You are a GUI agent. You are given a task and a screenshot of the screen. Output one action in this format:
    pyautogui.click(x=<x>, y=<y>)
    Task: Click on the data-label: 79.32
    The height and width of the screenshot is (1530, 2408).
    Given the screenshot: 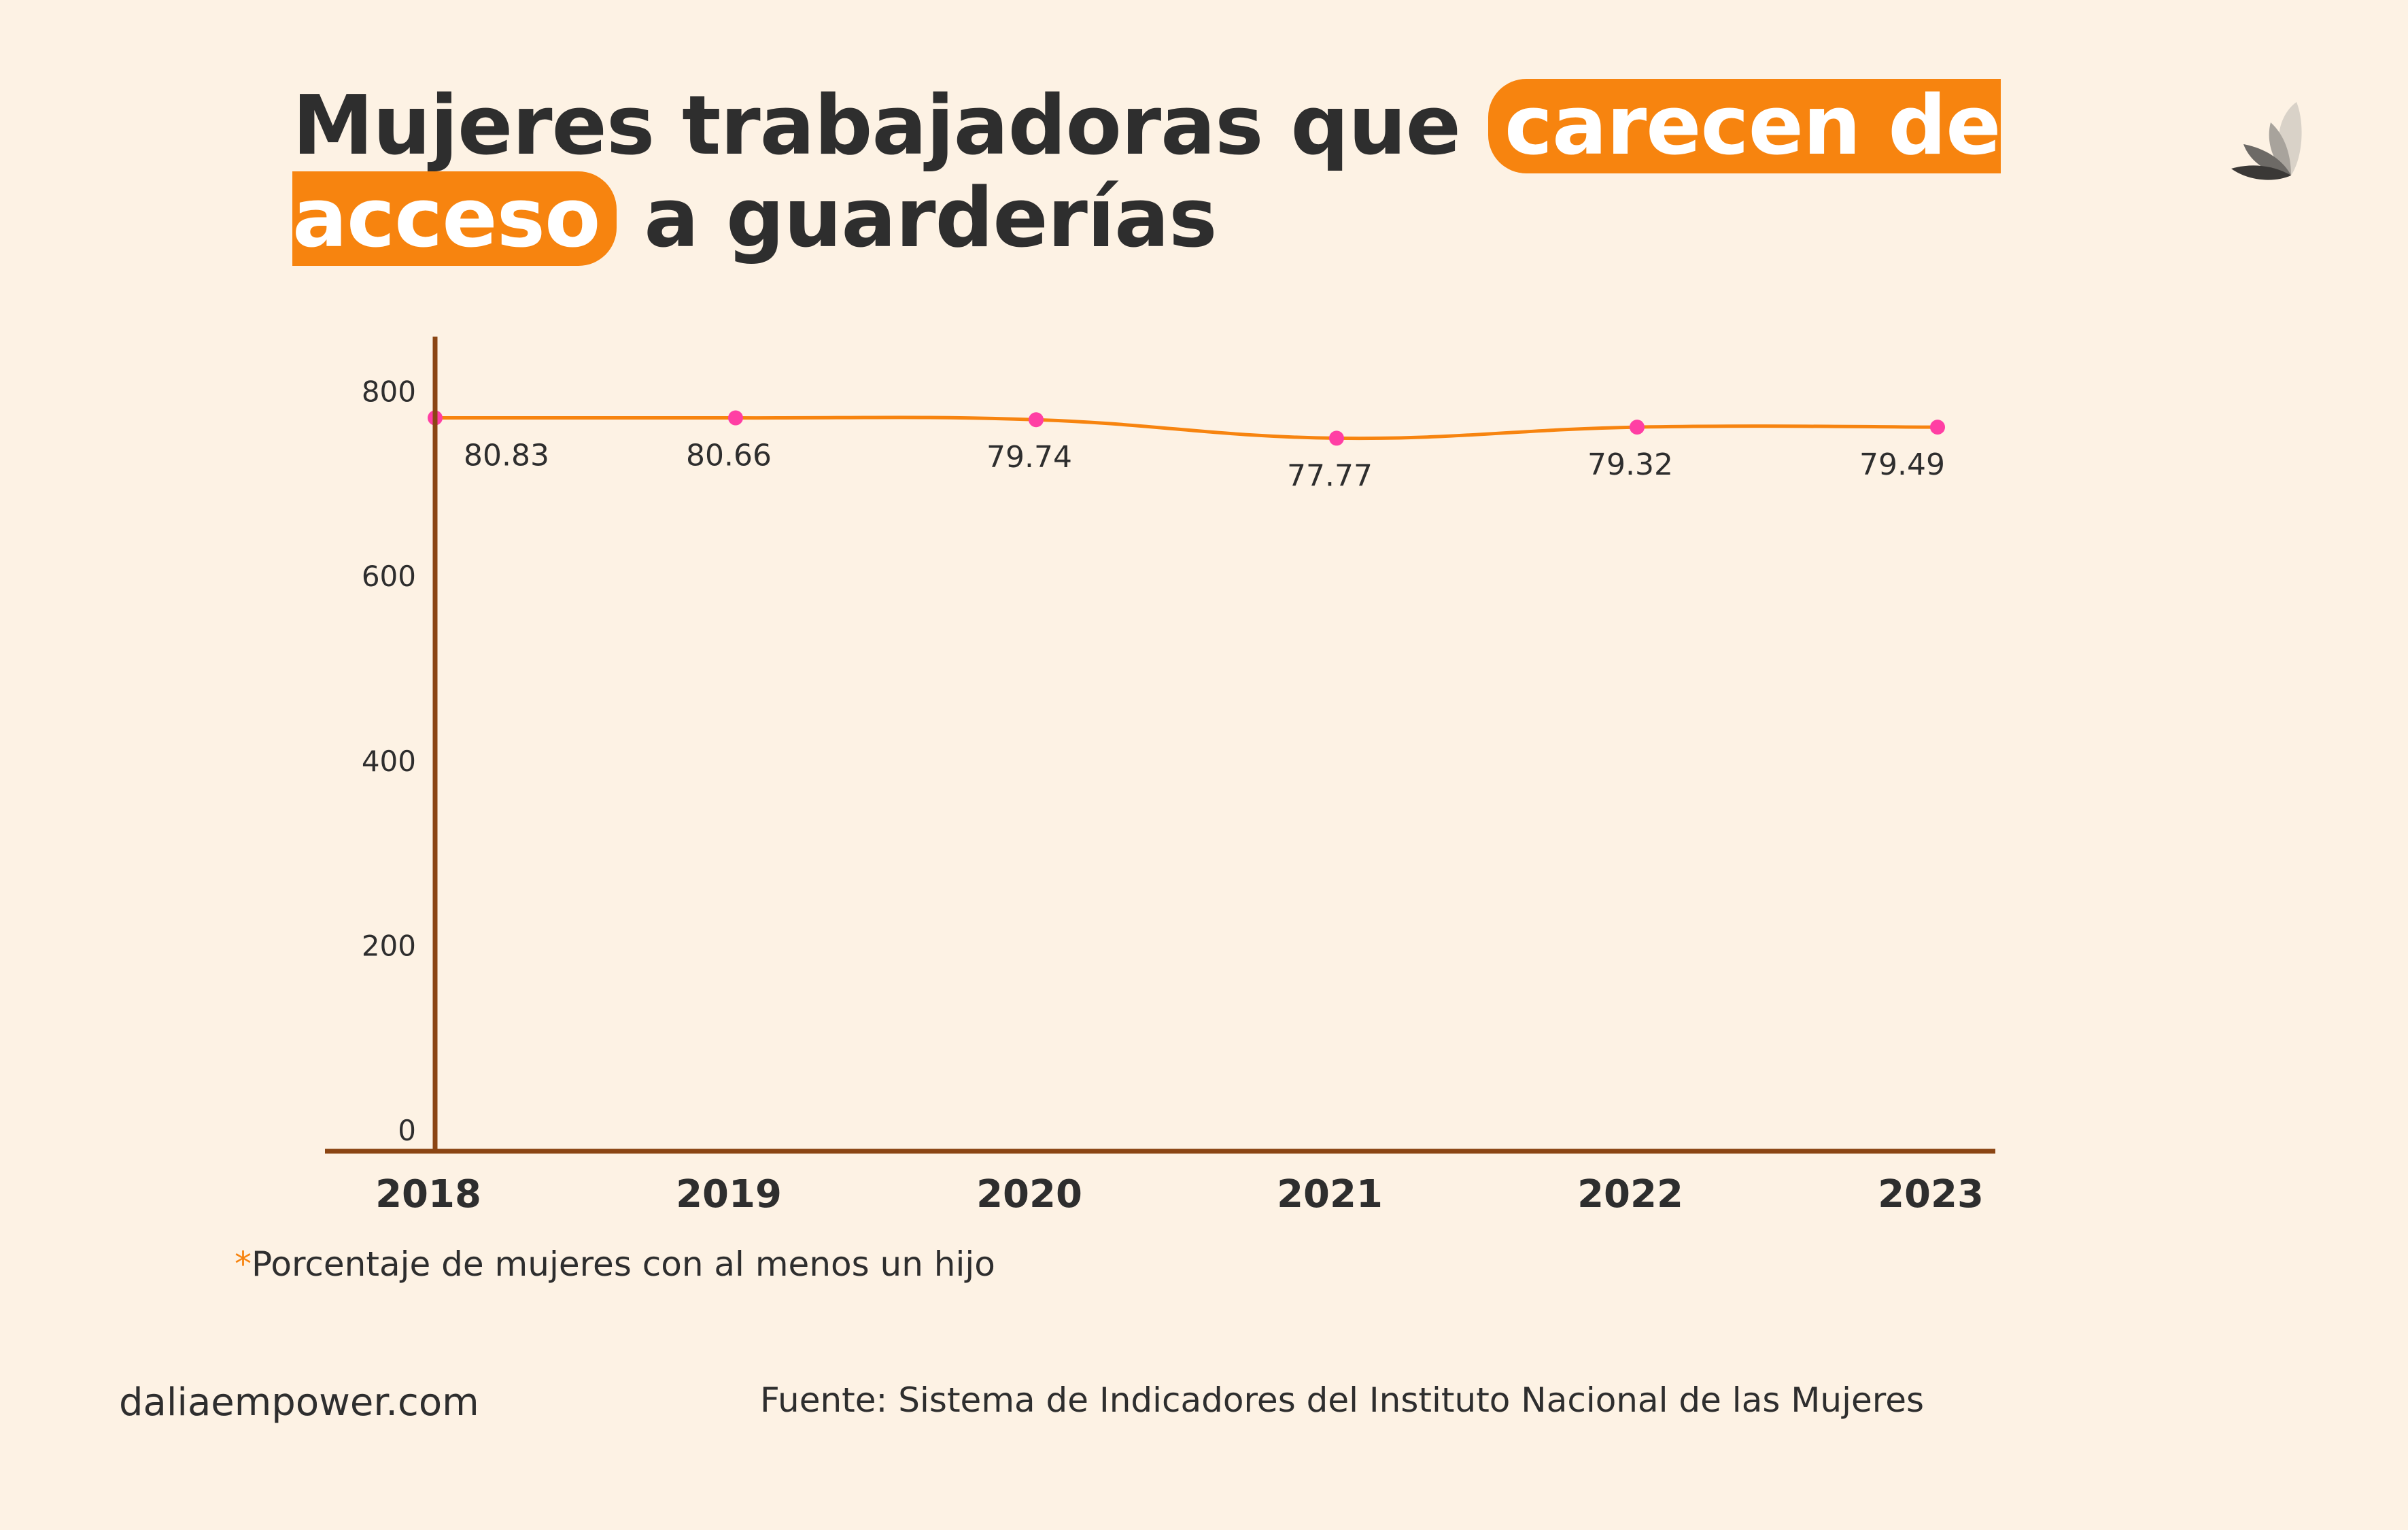 What is the action you would take?
    pyautogui.click(x=1630, y=465)
    